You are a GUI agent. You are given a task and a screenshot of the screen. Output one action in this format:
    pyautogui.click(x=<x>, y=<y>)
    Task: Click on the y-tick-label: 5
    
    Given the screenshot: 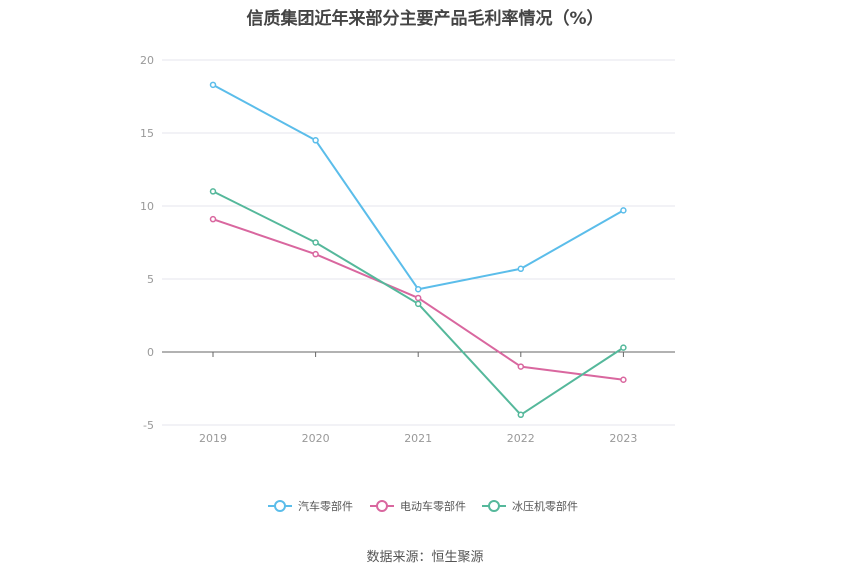 What is the action you would take?
    pyautogui.click(x=150, y=279)
    